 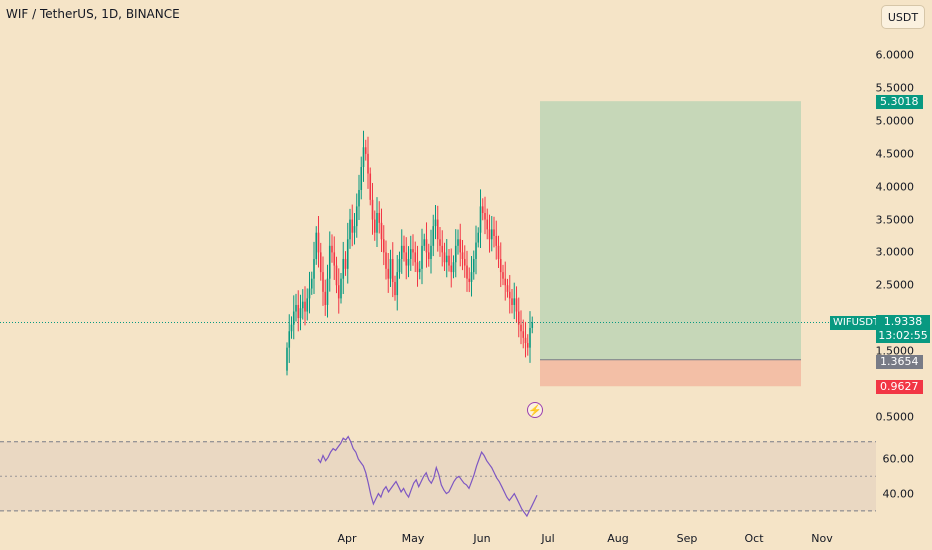 I want to click on x-tick-label: Jun, so click(x=482, y=538).